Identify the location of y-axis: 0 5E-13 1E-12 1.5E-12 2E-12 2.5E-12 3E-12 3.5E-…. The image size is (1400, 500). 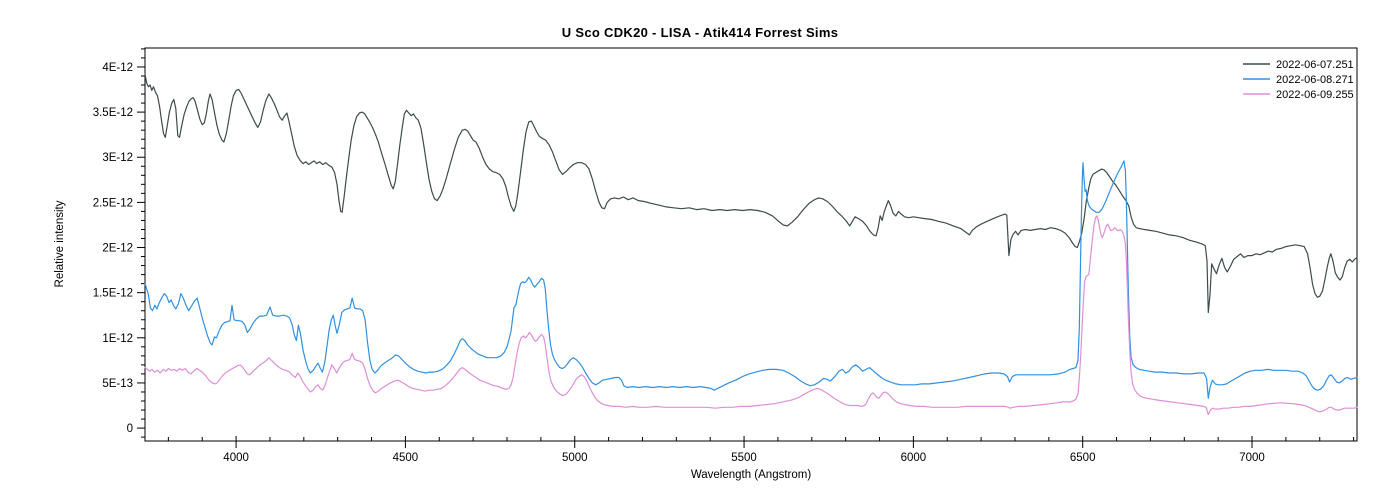
(119, 243).